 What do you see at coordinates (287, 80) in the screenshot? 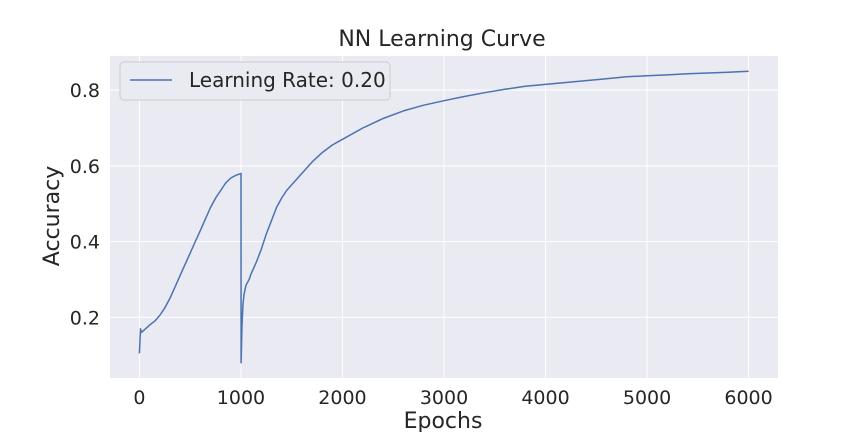
I see `legend-label: Learning Rate: 0.20` at bounding box center [287, 80].